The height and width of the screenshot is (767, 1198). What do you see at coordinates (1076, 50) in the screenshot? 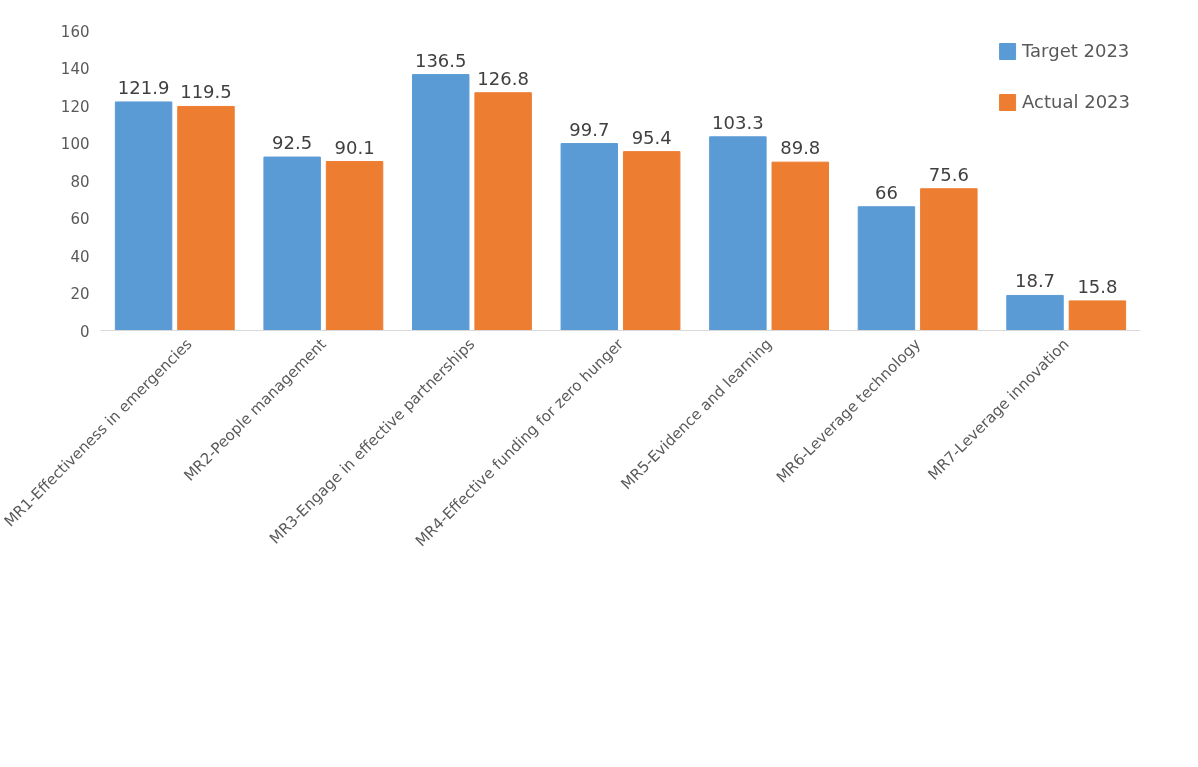
I see `legend-label: Target 2023` at bounding box center [1076, 50].